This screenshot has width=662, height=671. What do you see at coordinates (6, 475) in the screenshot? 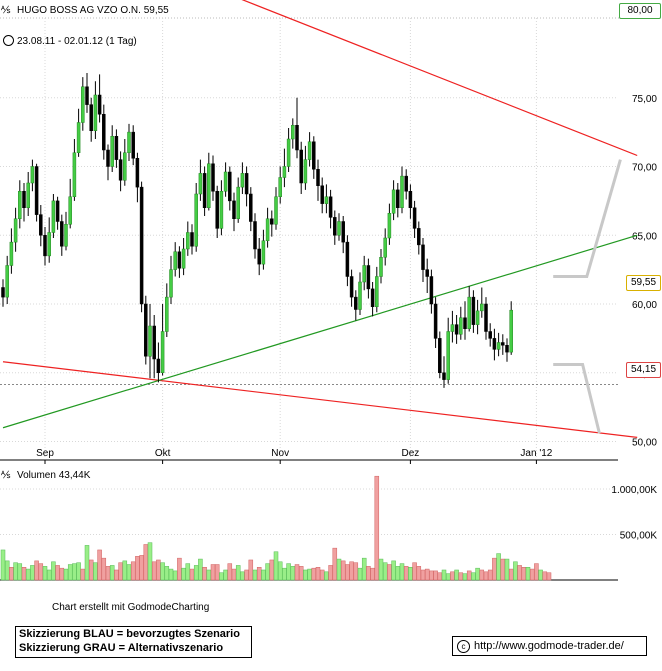
I see `volume-settings-icon: ⅍` at bounding box center [6, 475].